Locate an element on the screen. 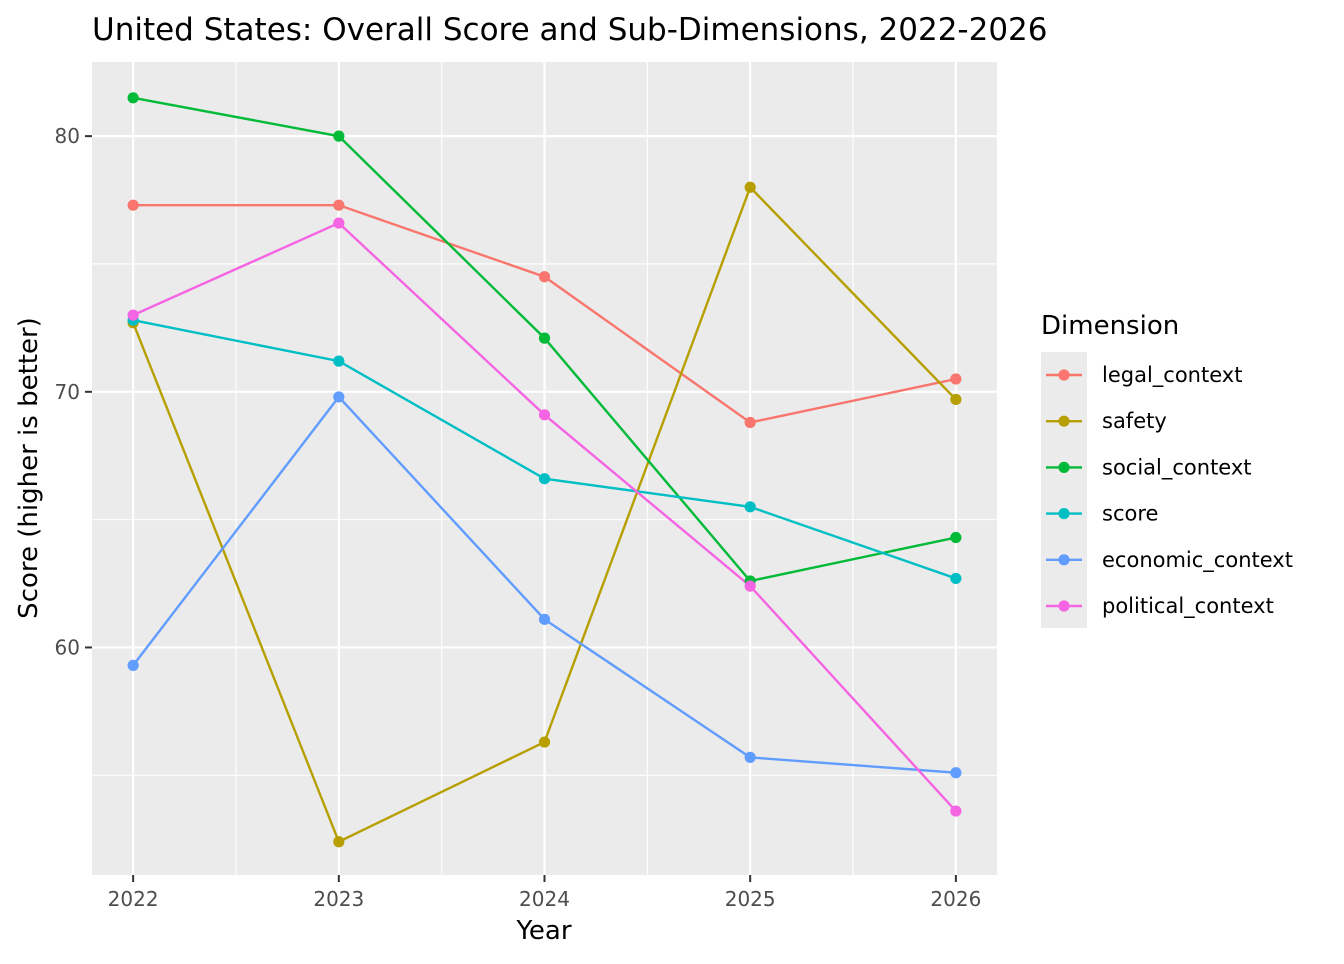 The image size is (1344, 964). legend-label: legal_context is located at coordinates (1172, 375).